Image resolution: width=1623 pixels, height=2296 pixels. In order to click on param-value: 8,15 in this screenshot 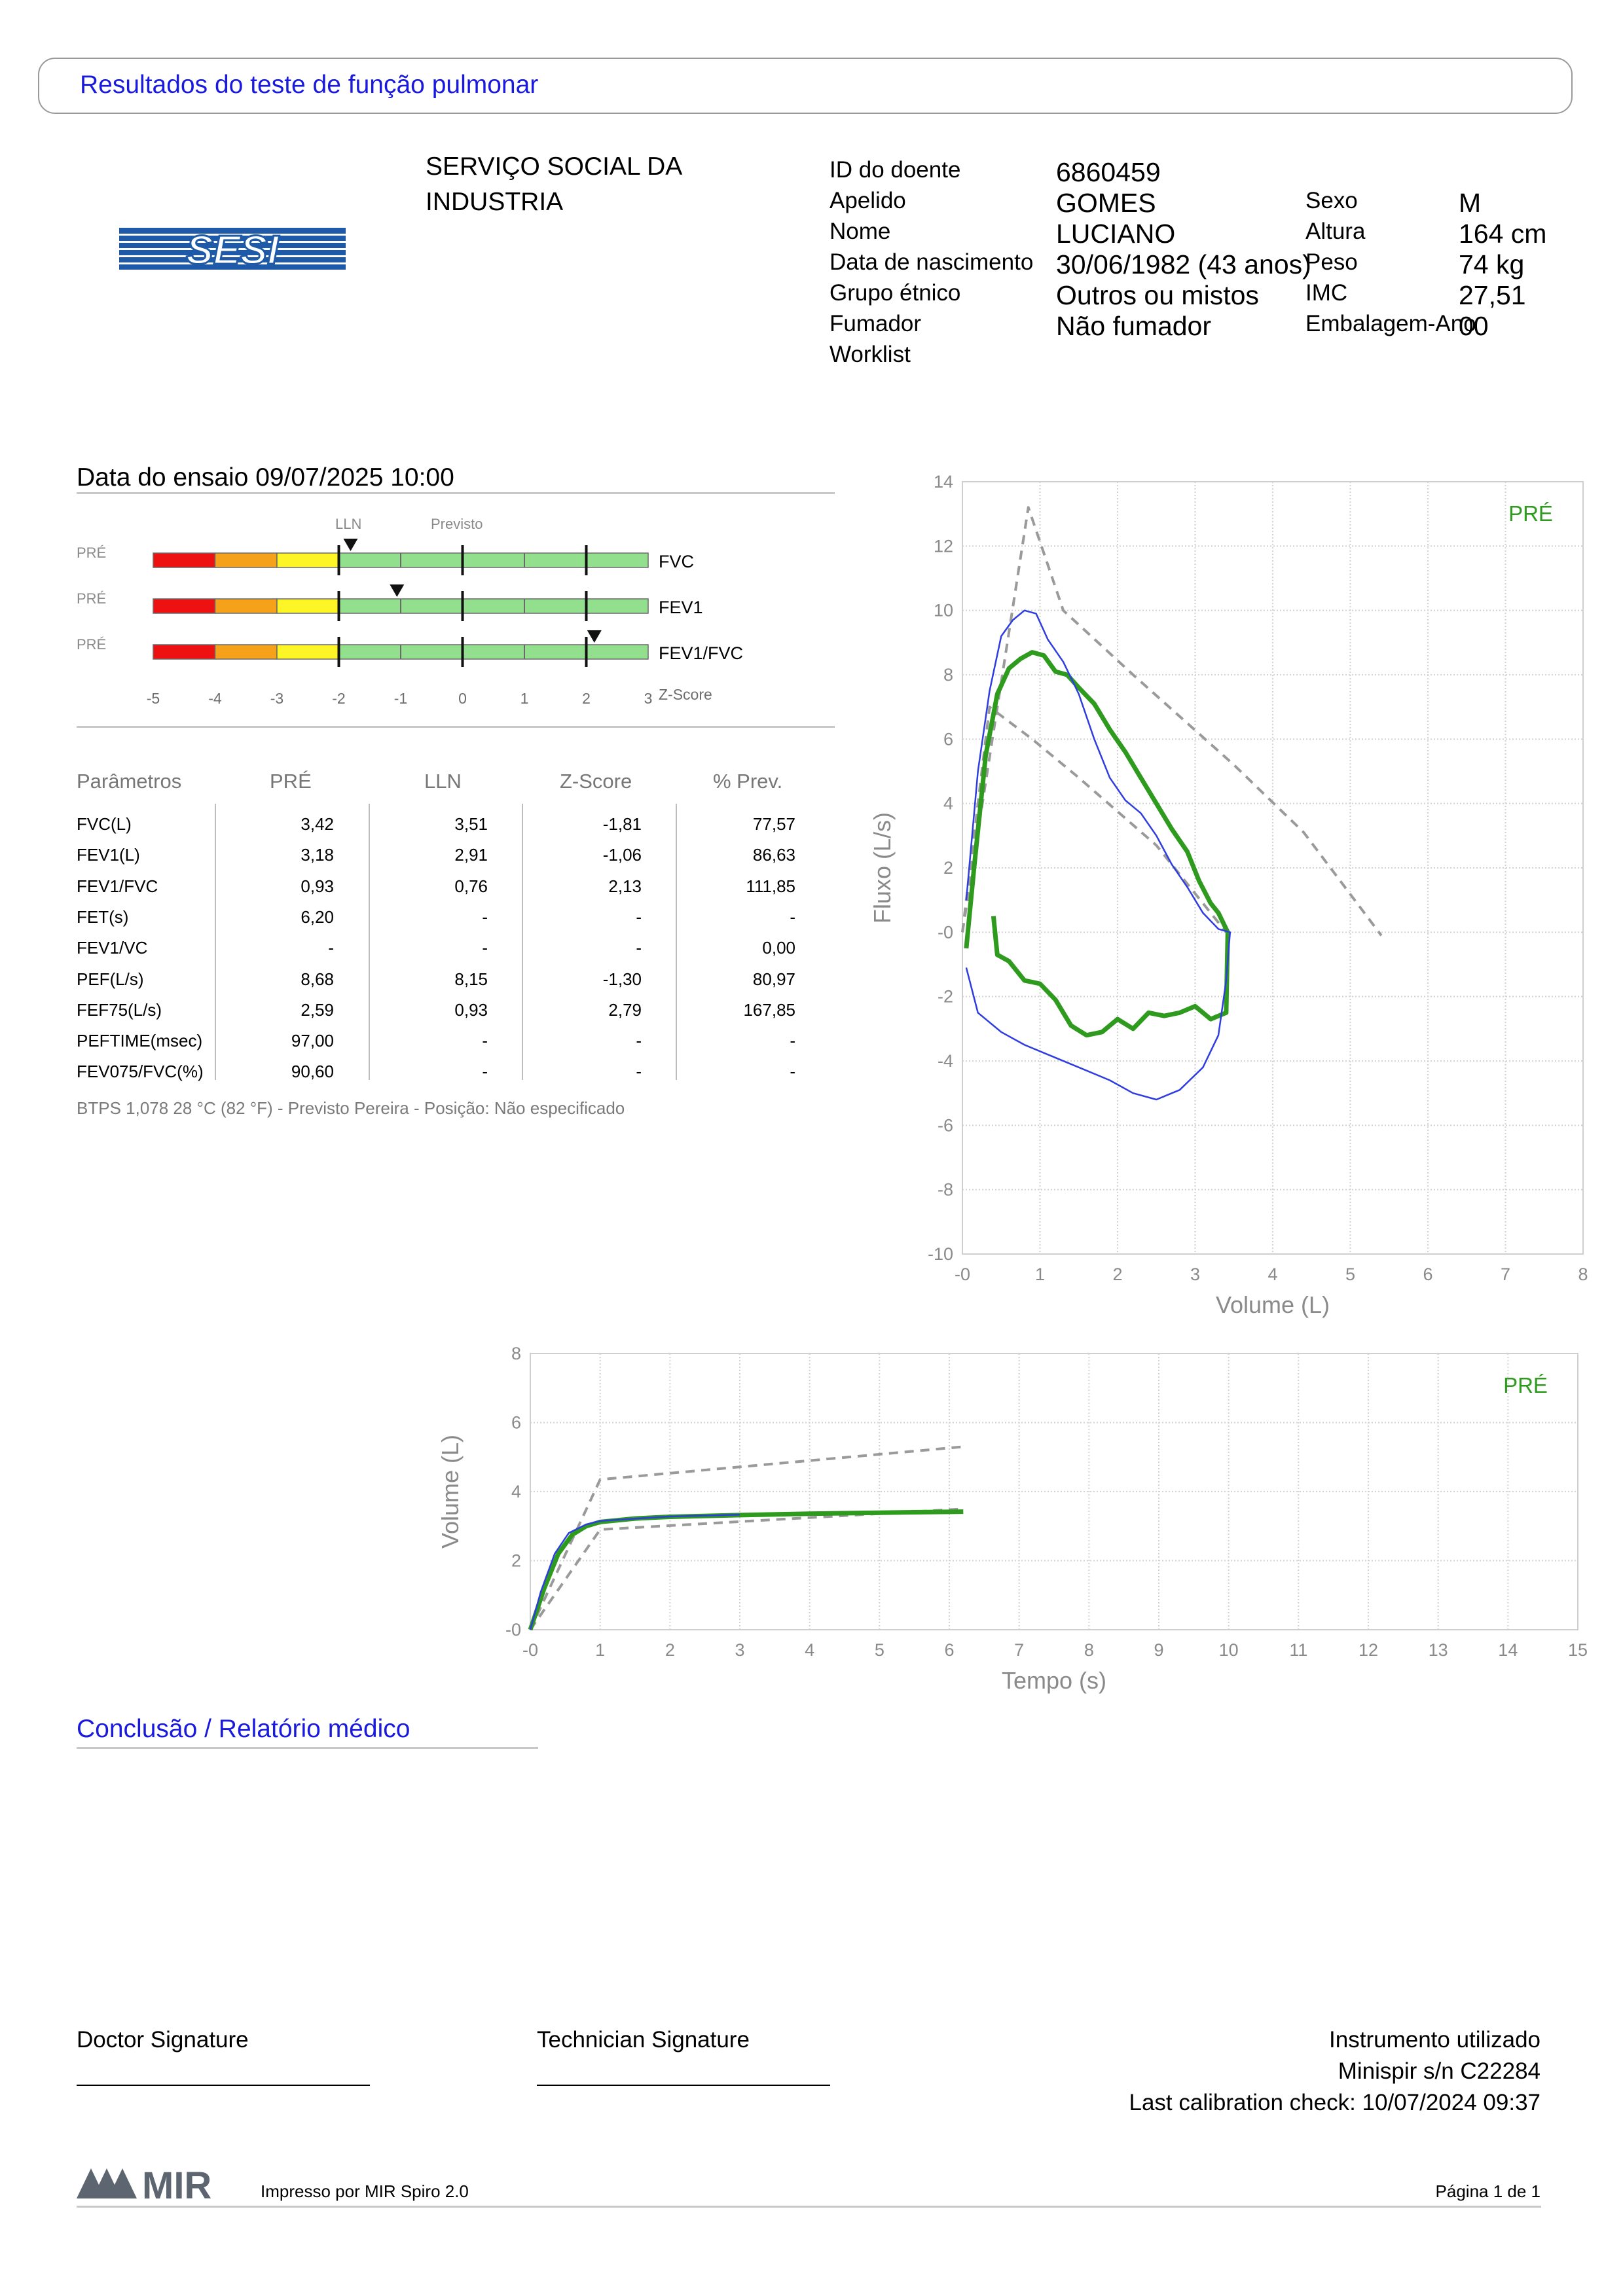, I will do `click(471, 979)`.